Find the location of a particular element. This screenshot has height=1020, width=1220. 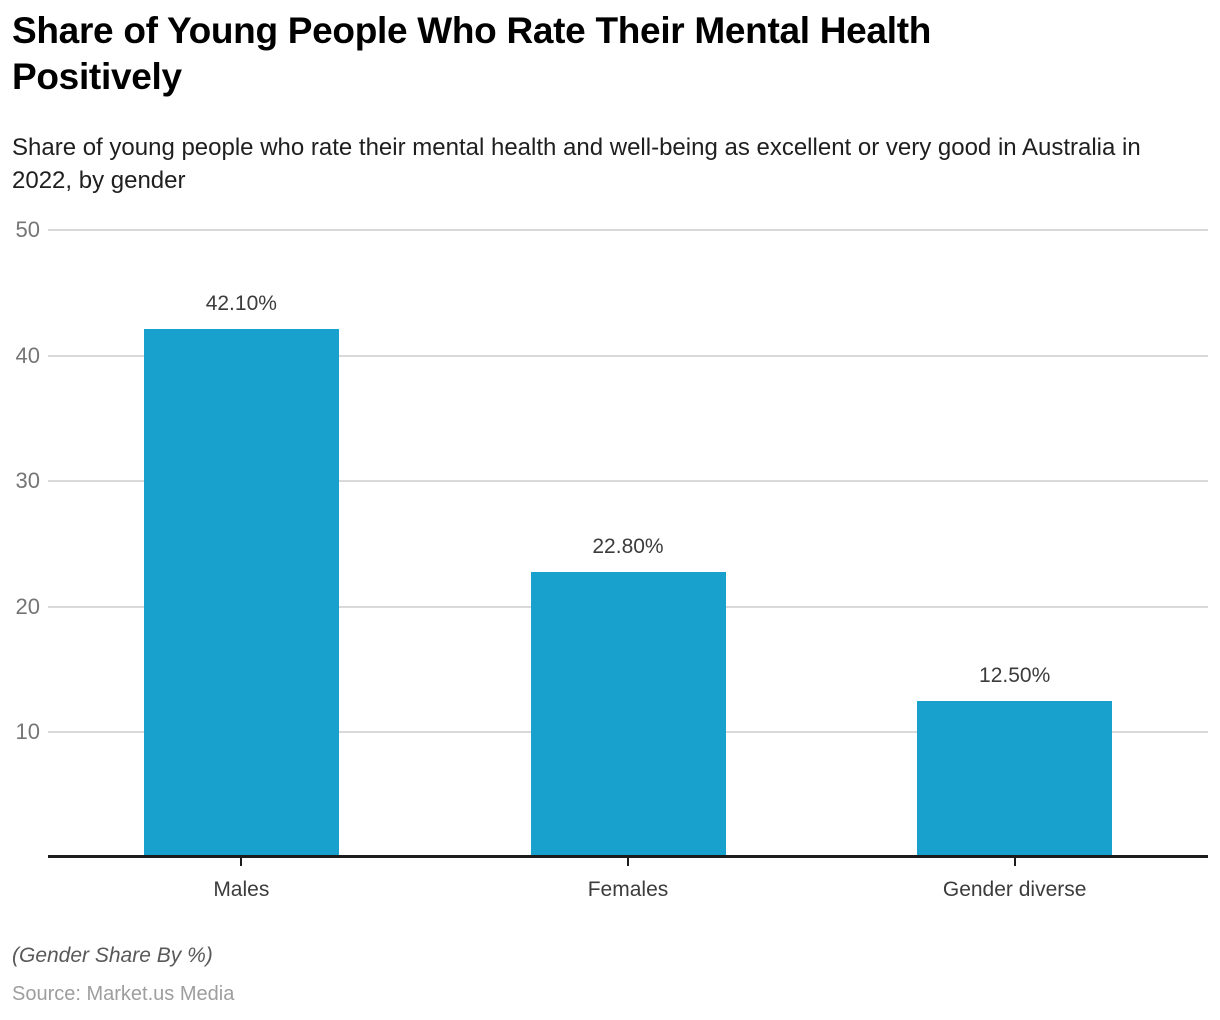

bar-value-label: 12.50% is located at coordinates (1015, 675).